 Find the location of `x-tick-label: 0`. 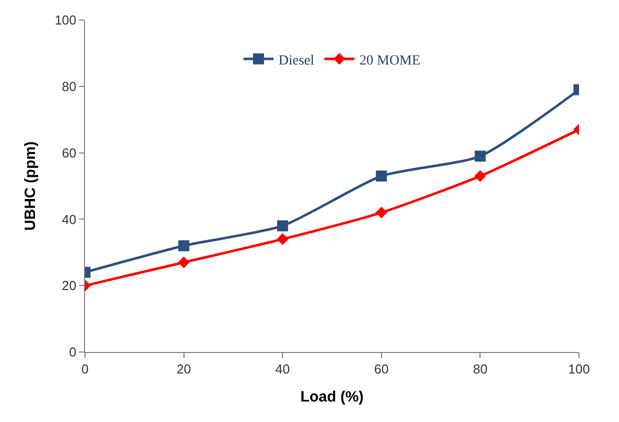

x-tick-label: 0 is located at coordinates (85, 369).